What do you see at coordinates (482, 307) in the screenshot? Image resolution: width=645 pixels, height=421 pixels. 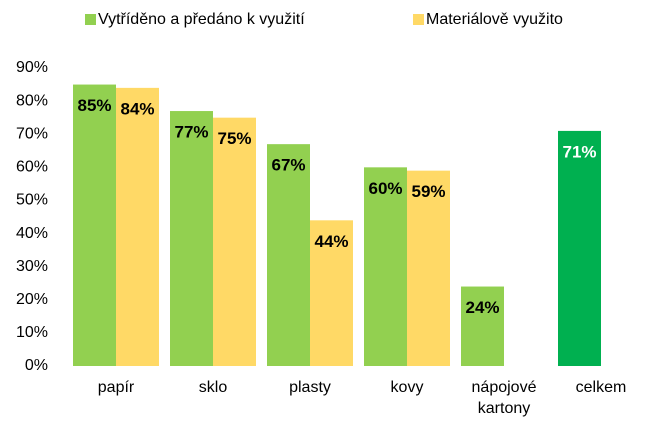 I see `value-label: 24%` at bounding box center [482, 307].